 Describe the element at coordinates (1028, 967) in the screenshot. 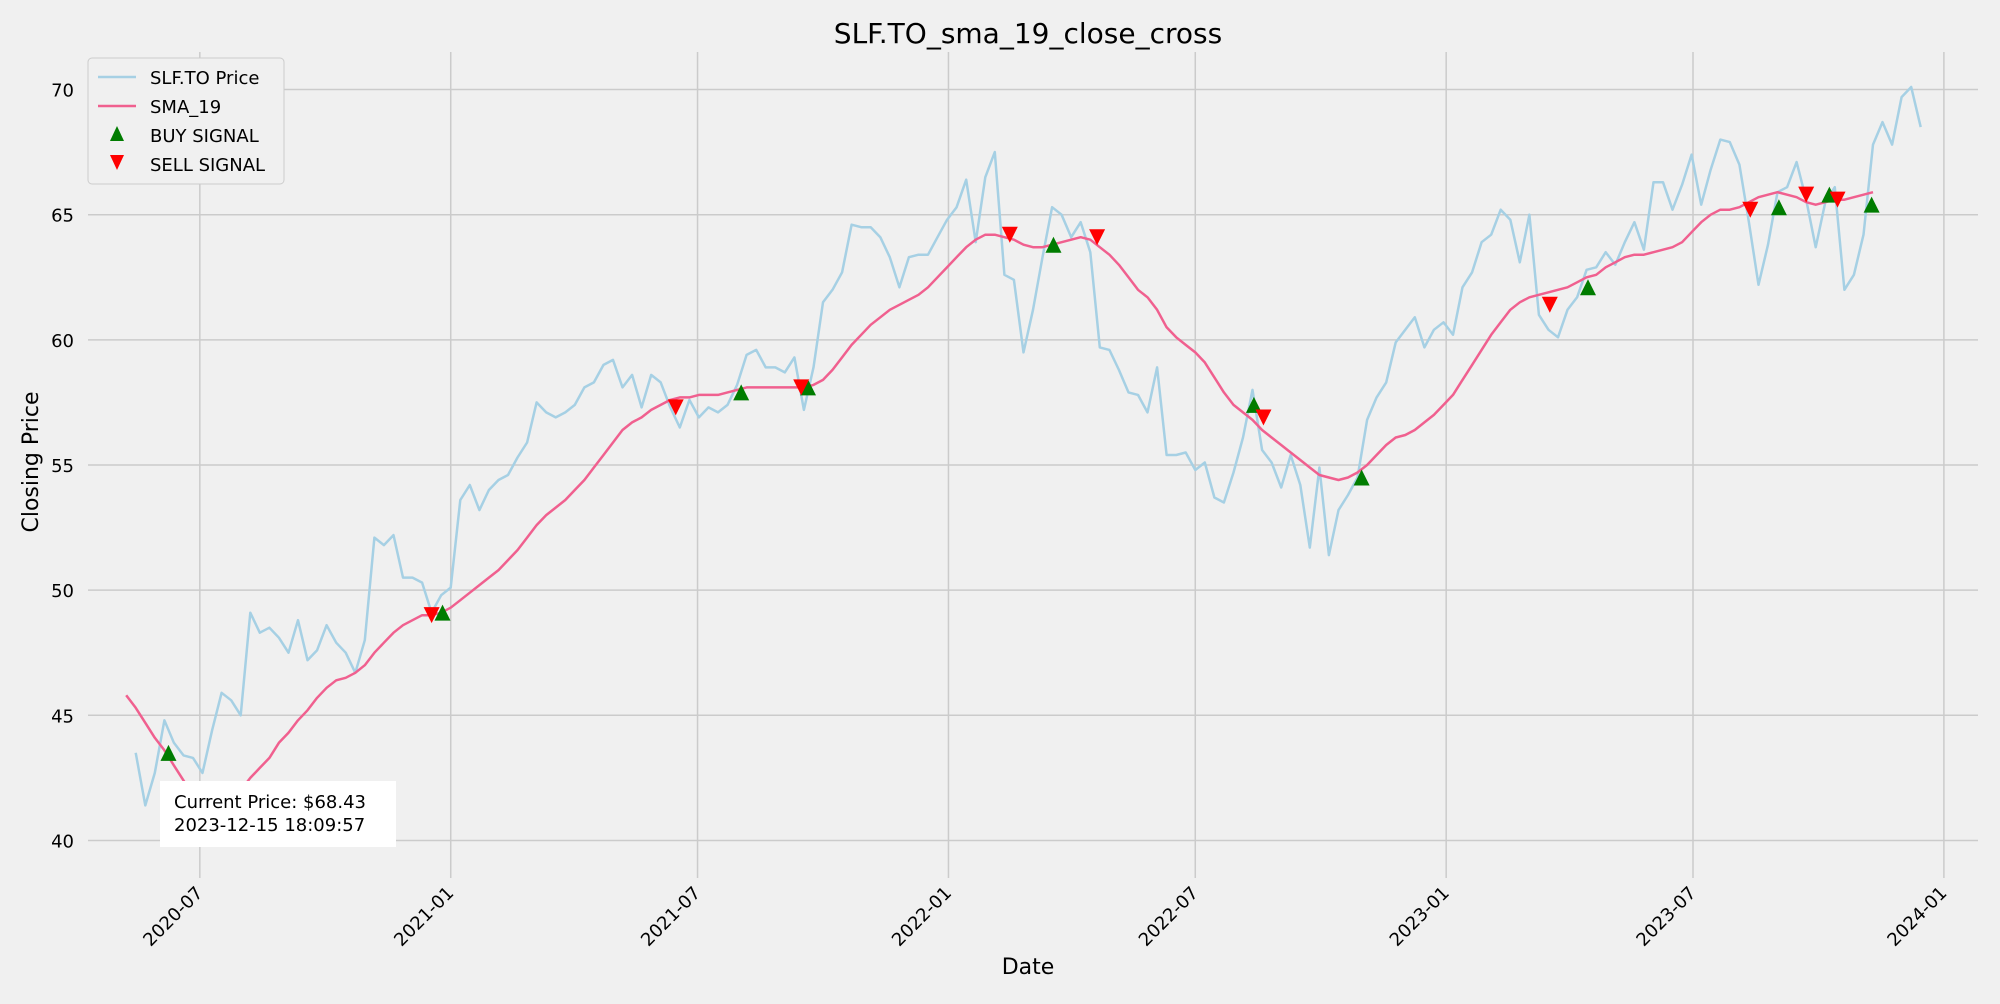

I see `x-axis-label: Date` at that location.